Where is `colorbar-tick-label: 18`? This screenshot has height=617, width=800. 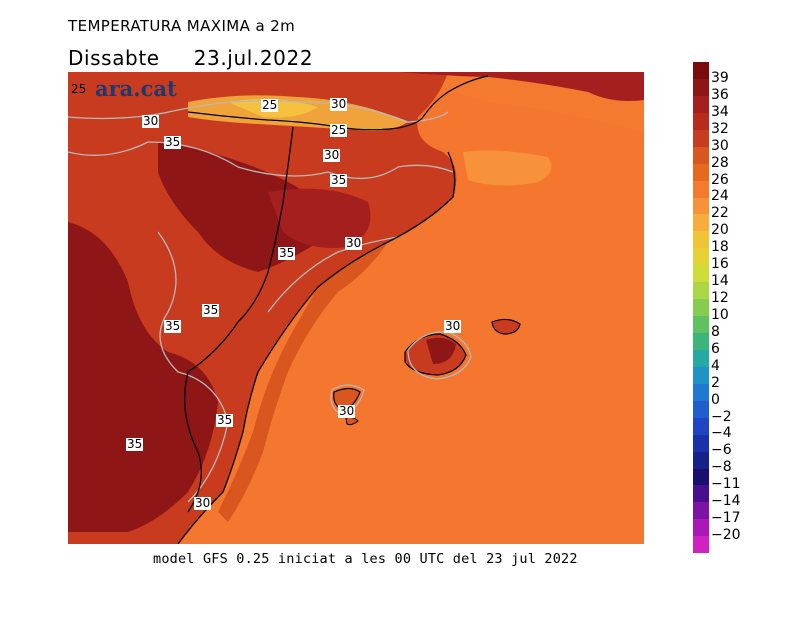
colorbar-tick-label: 18 is located at coordinates (720, 247).